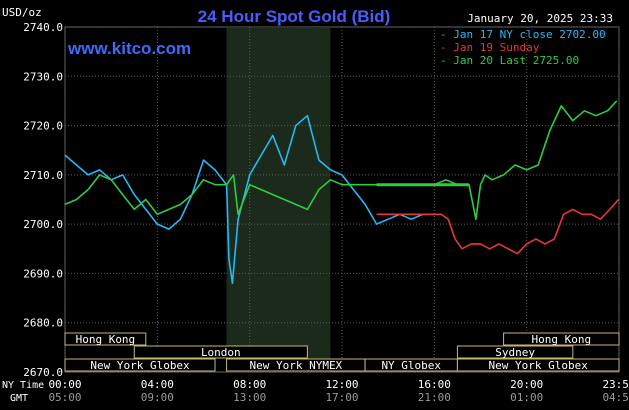 The width and height of the screenshot is (629, 410). I want to click on x-tick-label-gmt: 09:00, so click(157, 397).